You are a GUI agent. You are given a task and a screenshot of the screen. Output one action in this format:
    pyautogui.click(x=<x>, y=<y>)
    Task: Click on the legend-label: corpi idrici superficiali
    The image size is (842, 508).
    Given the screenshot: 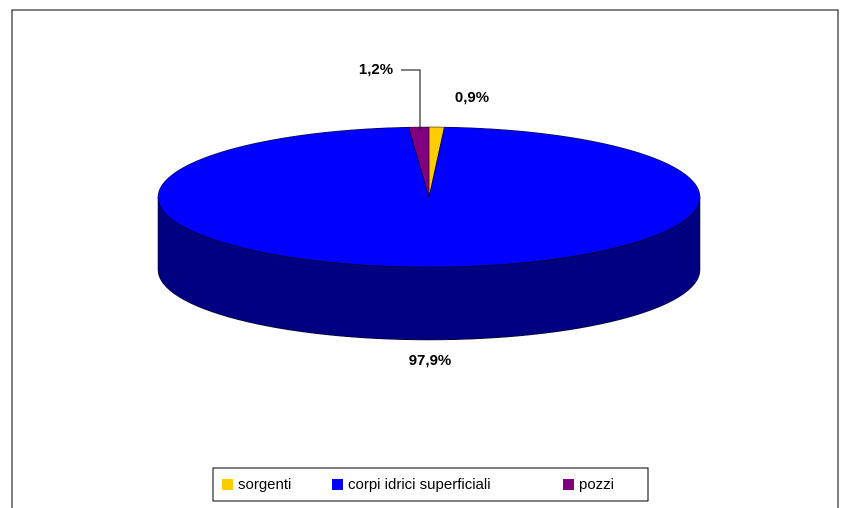 What is the action you would take?
    pyautogui.click(x=419, y=484)
    